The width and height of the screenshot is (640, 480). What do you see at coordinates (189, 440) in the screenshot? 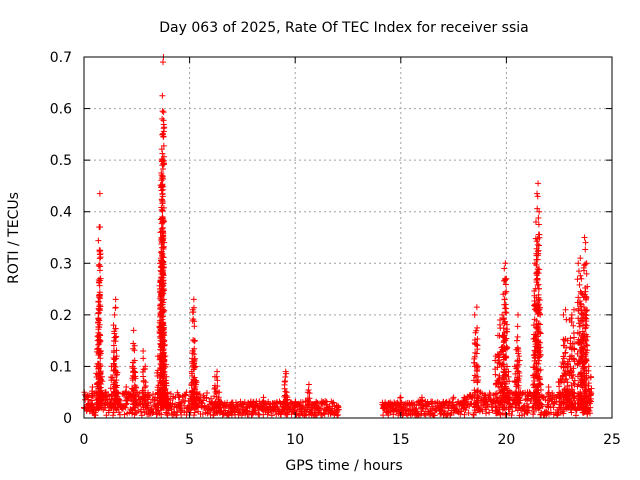
I see `x-tick-label: 5` at bounding box center [189, 440].